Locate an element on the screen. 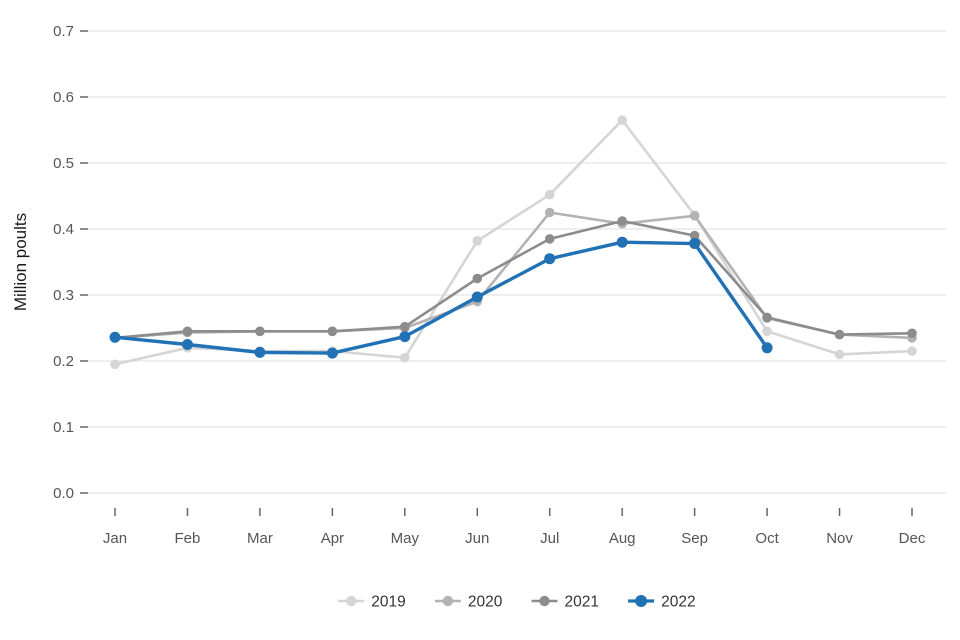 This screenshot has width=960, height=640. x-tick-label: Mar is located at coordinates (260, 538).